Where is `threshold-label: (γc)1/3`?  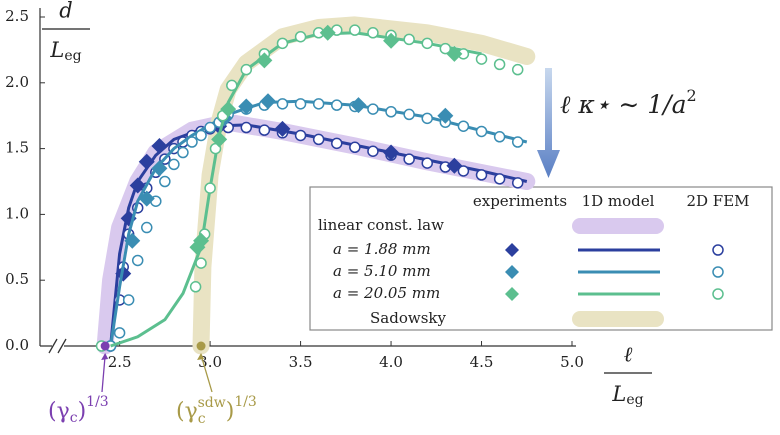
threshold-label: (γc)1/3 is located at coordinates (78, 410).